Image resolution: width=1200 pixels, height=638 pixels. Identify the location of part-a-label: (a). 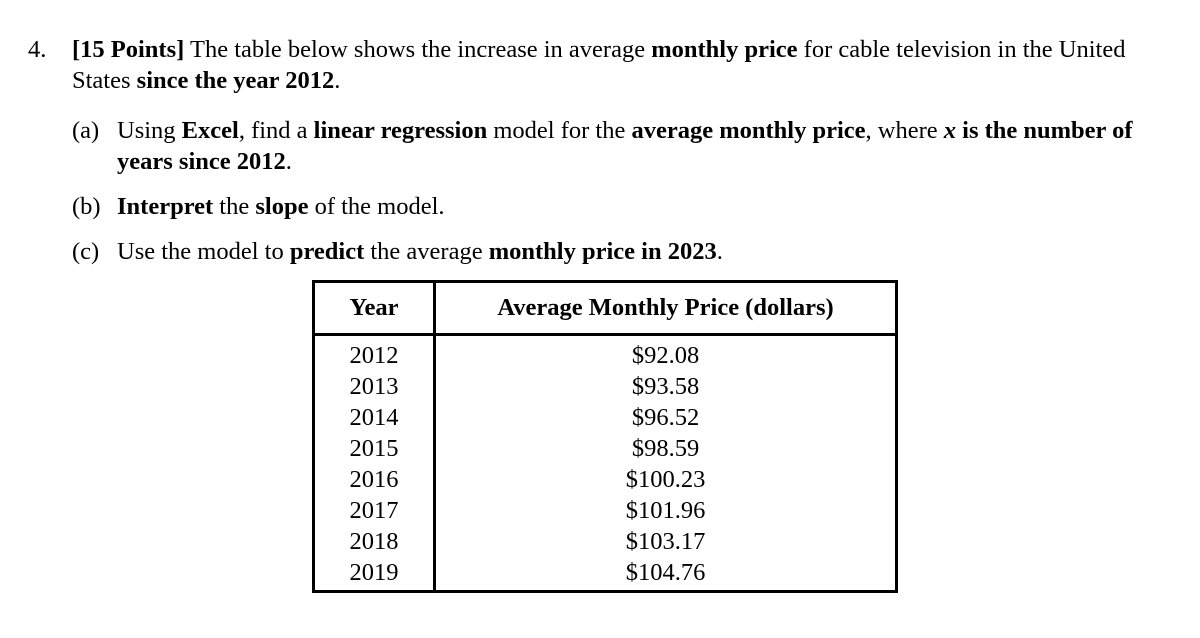
(86, 130).